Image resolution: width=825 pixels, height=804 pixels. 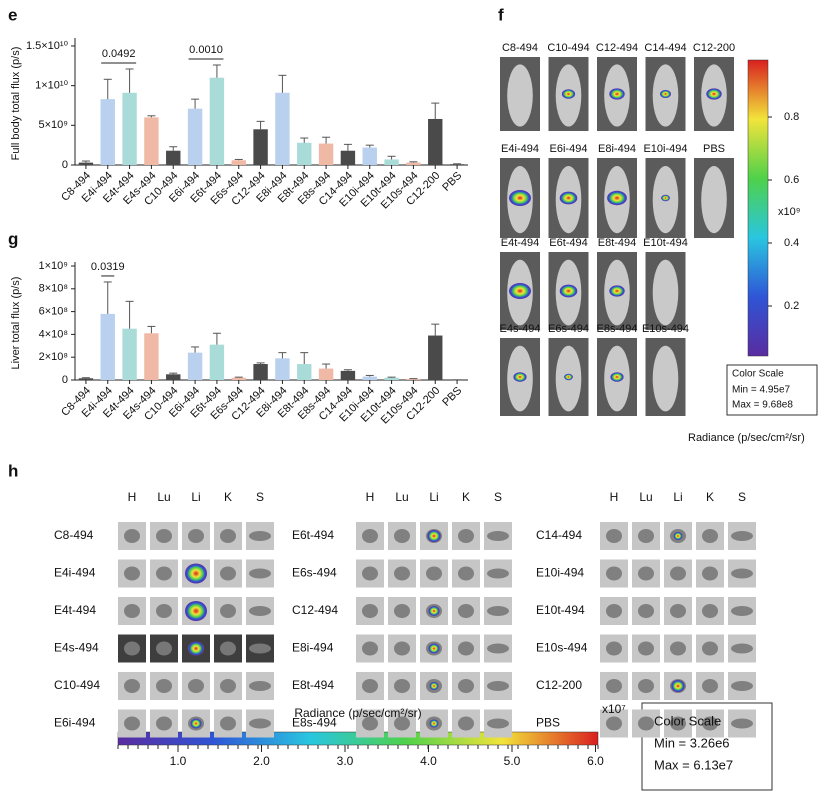 What do you see at coordinates (714, 48) in the screenshot?
I see `mouse-label: C12-200` at bounding box center [714, 48].